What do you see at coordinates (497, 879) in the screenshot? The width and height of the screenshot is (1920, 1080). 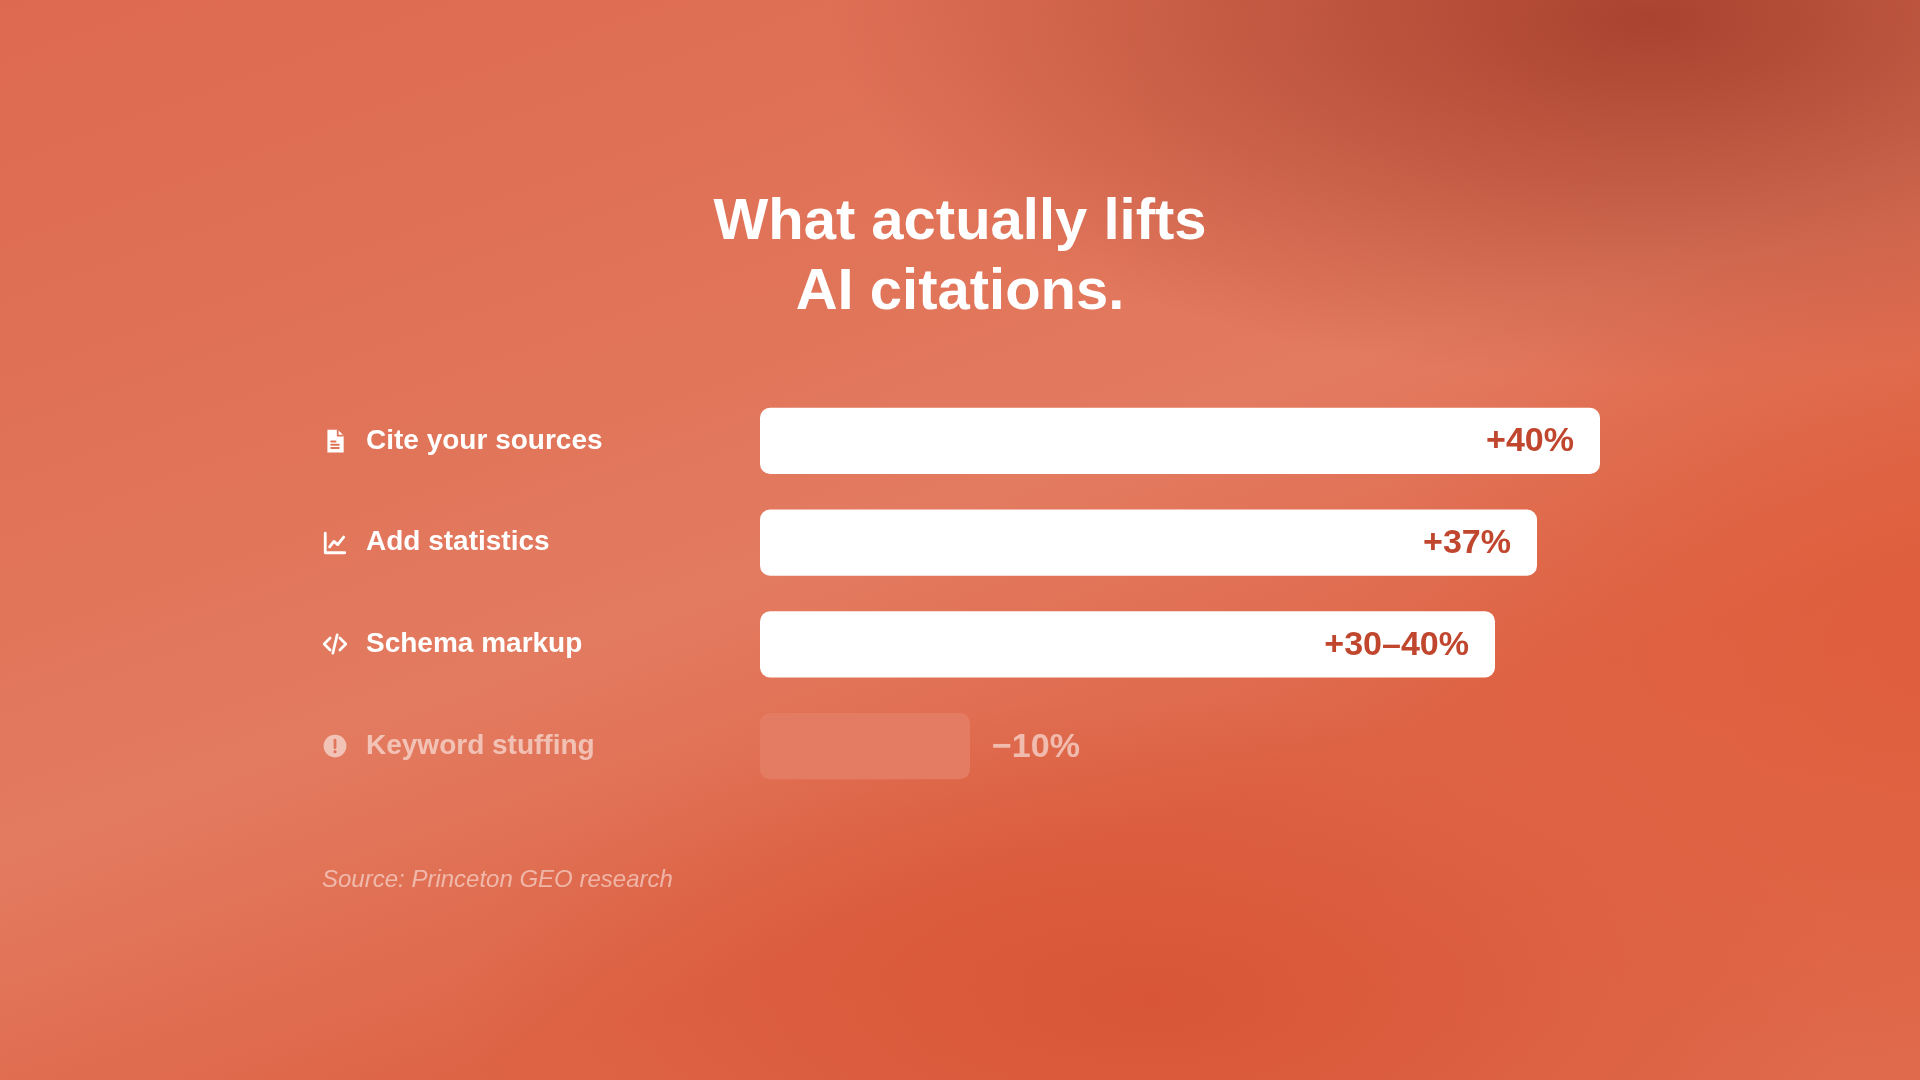 I see `source-note: Source: Princeton GEO research` at bounding box center [497, 879].